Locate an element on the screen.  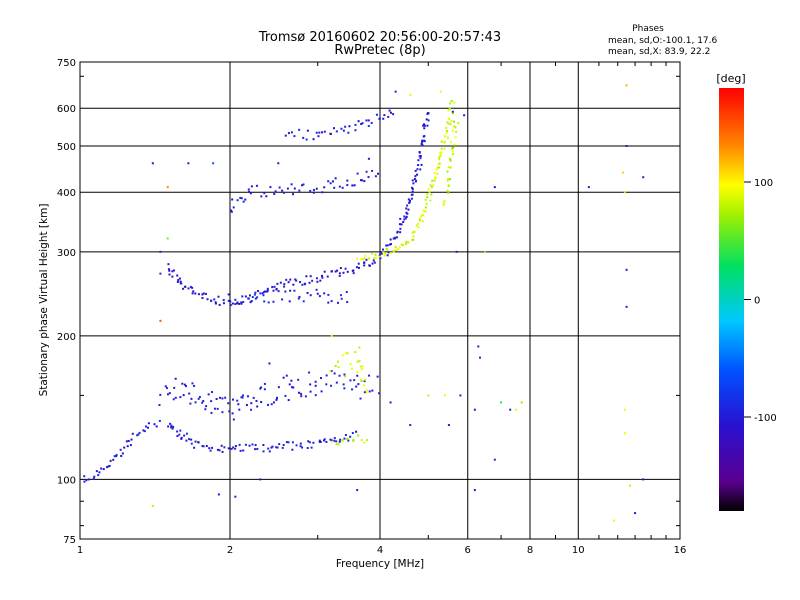
y-tick-label: 500 is located at coordinates (66, 147).